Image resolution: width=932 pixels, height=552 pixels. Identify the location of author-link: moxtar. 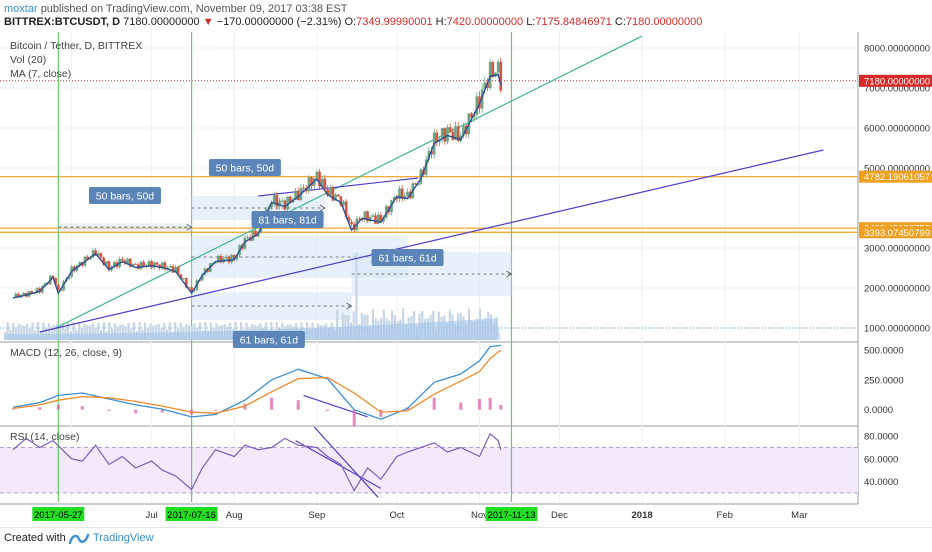
(21, 9).